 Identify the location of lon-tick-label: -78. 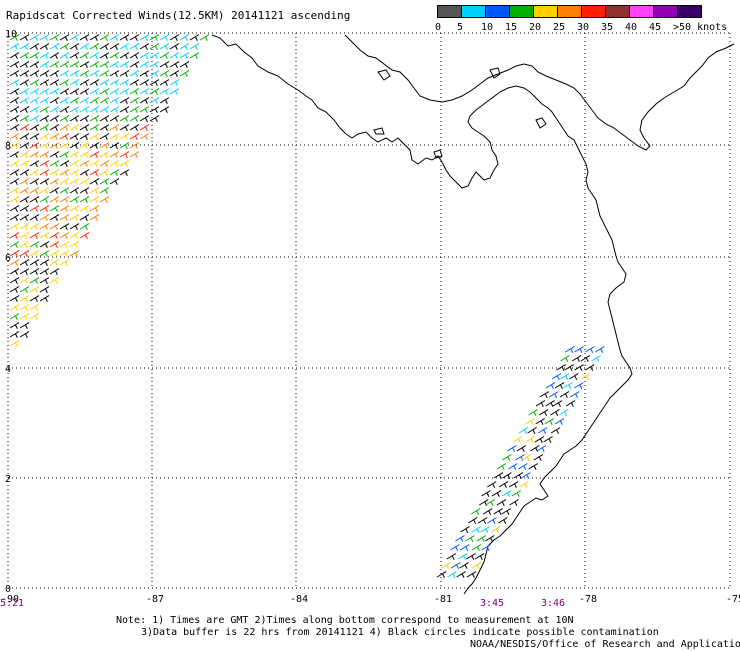
(588, 599).